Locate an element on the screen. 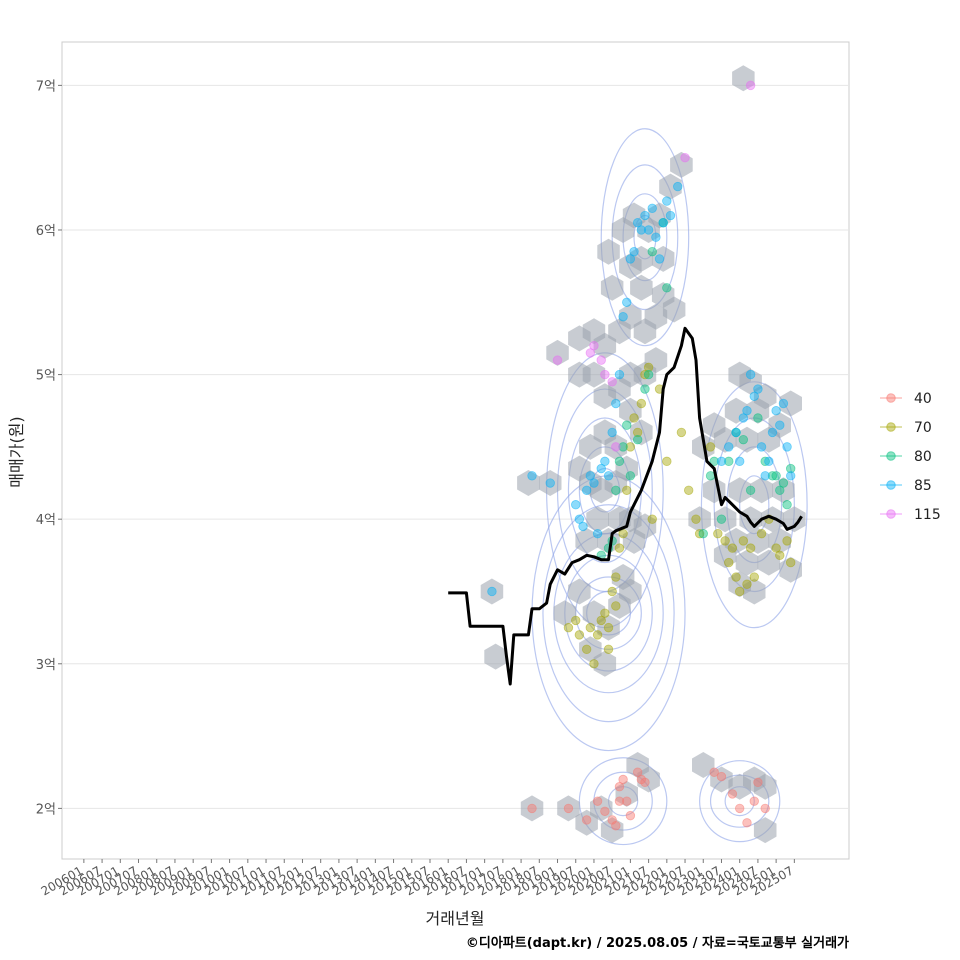  trend-line is located at coordinates (625, 506).